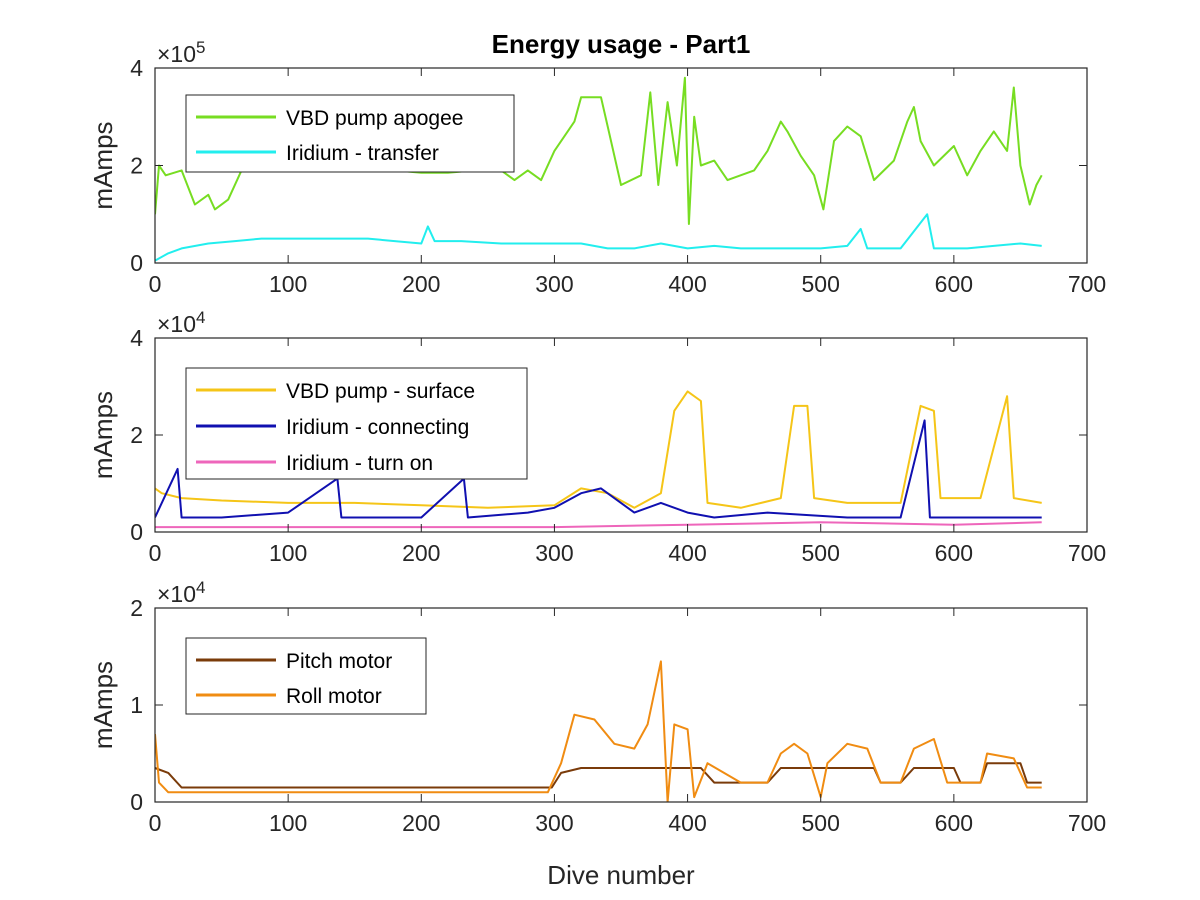  What do you see at coordinates (621, 875) in the screenshot?
I see `x-axis-label: Dive number` at bounding box center [621, 875].